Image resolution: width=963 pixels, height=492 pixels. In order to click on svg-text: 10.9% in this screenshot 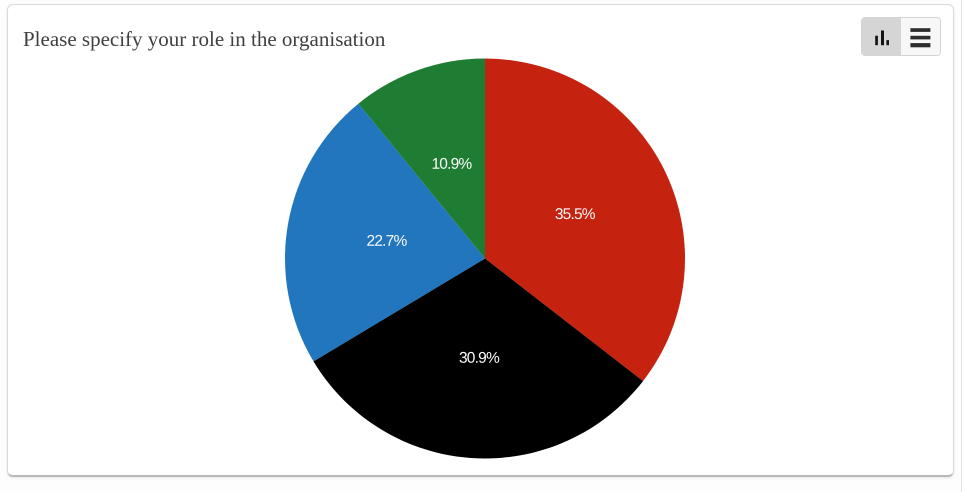, I will do `click(451, 164)`.